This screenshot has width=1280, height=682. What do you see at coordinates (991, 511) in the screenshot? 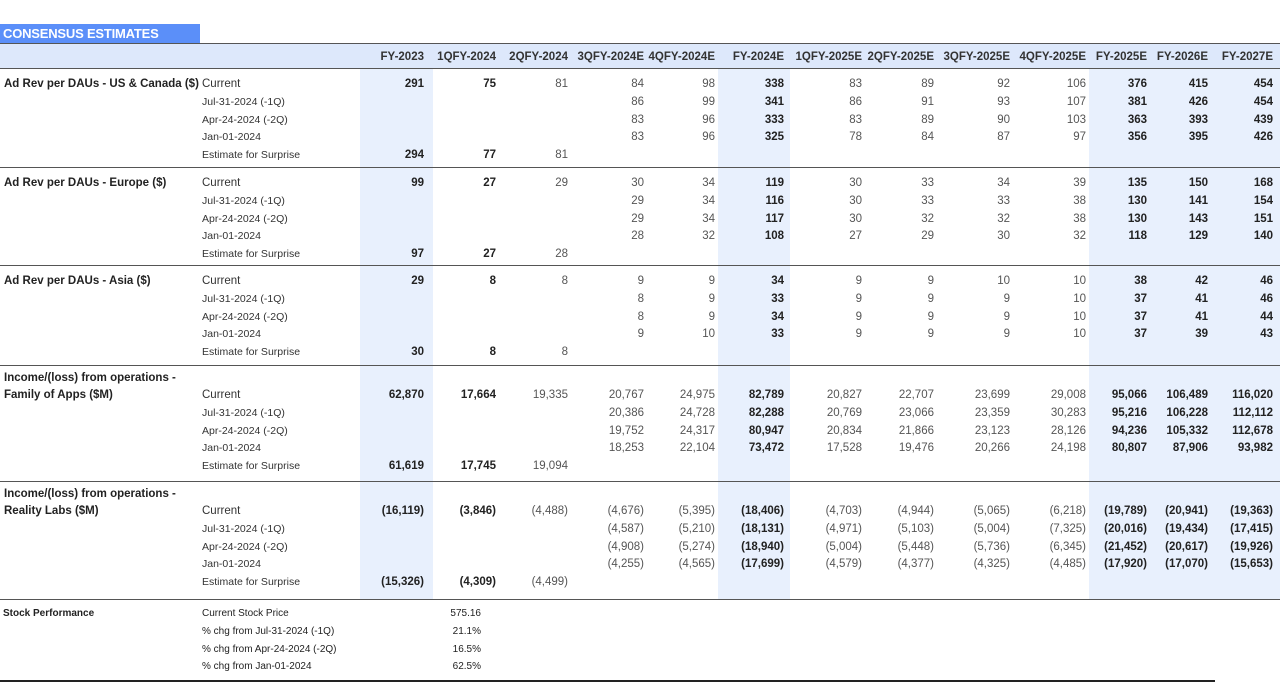
I see `table-cell: (5,065)` at bounding box center [991, 511].